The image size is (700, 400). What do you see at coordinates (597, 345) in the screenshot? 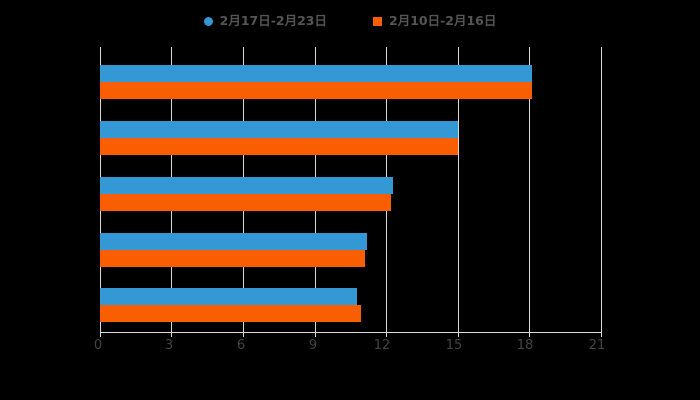
I see `x-tick-label-21: 21` at bounding box center [597, 345].